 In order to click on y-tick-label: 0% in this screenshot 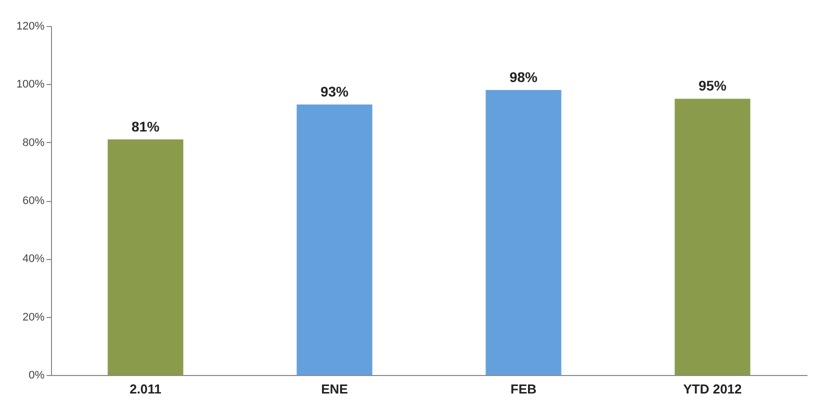, I will do `click(36, 376)`.